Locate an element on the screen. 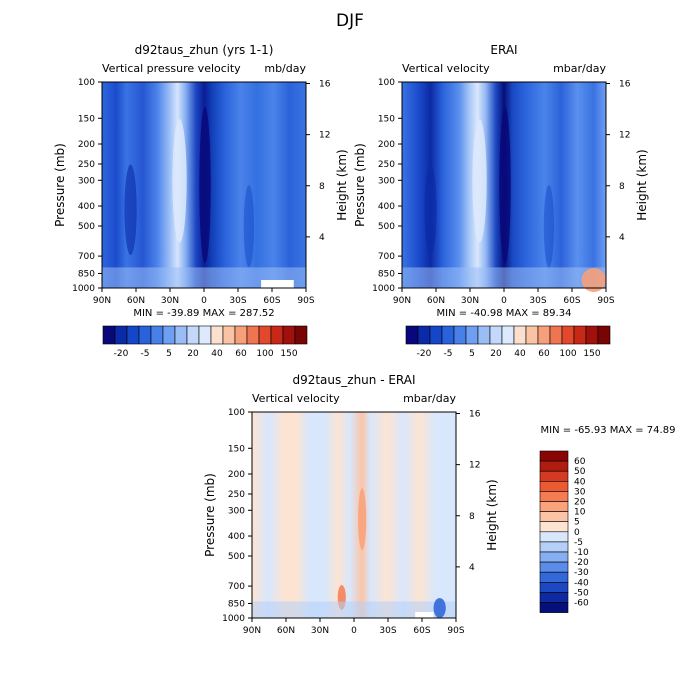 The image size is (700, 700). colorbar-tick-label: 50 is located at coordinates (580, 472).